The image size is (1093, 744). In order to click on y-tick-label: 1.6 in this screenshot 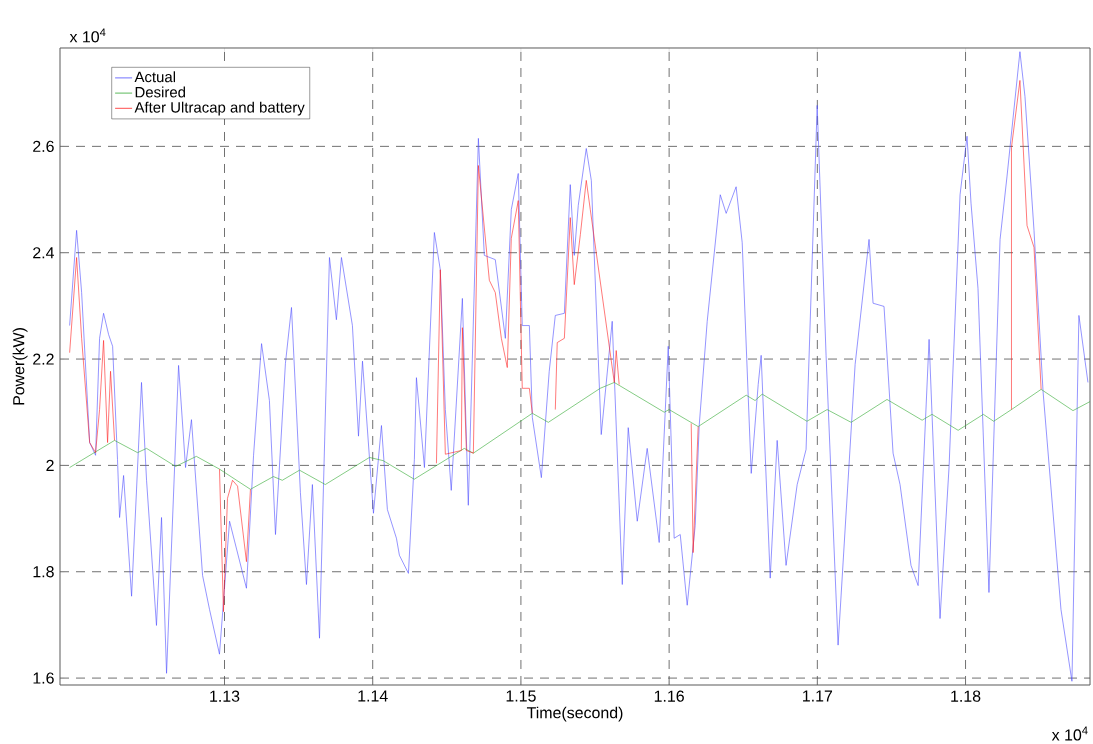, I will do `click(43, 678)`.